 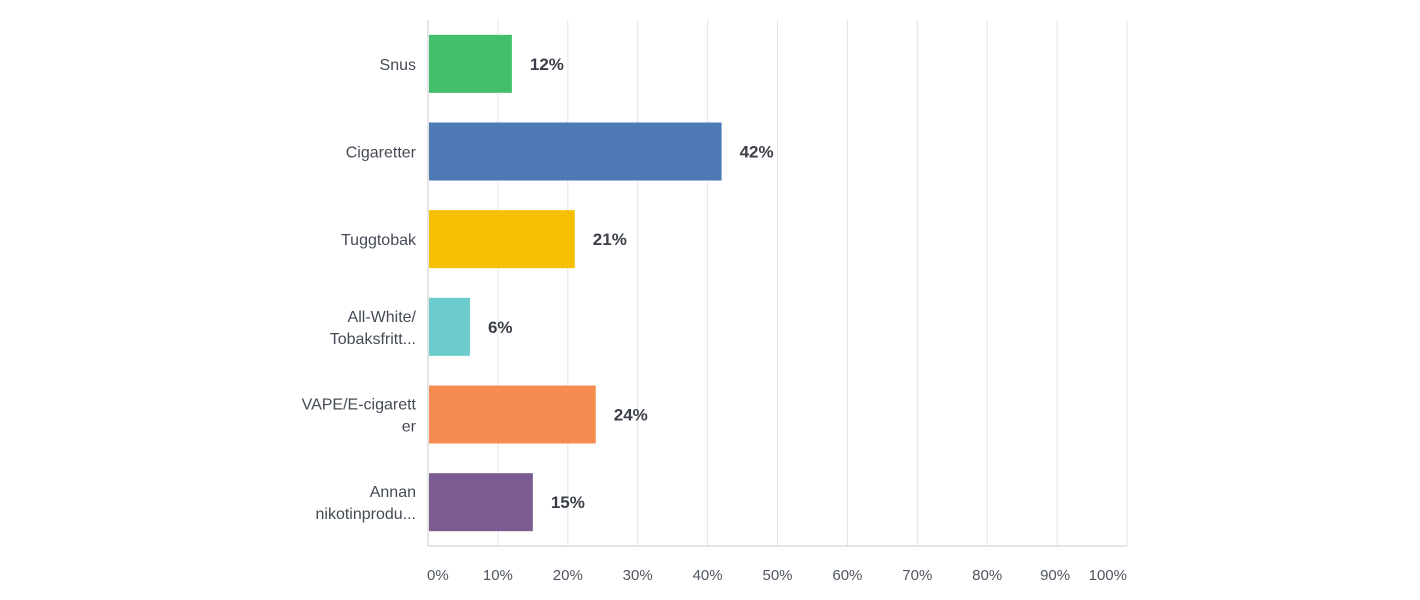 What do you see at coordinates (568, 575) in the screenshot?
I see `x-tick-label: 20%` at bounding box center [568, 575].